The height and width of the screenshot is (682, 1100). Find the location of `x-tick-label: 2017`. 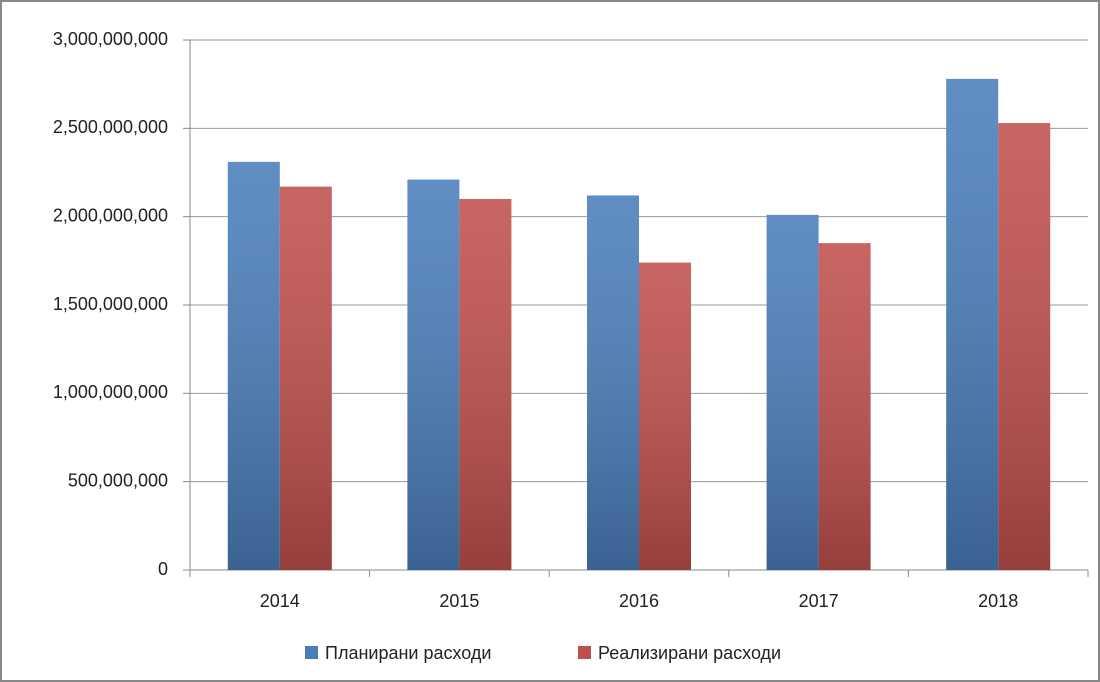

x-tick-label: 2017 is located at coordinates (819, 601).